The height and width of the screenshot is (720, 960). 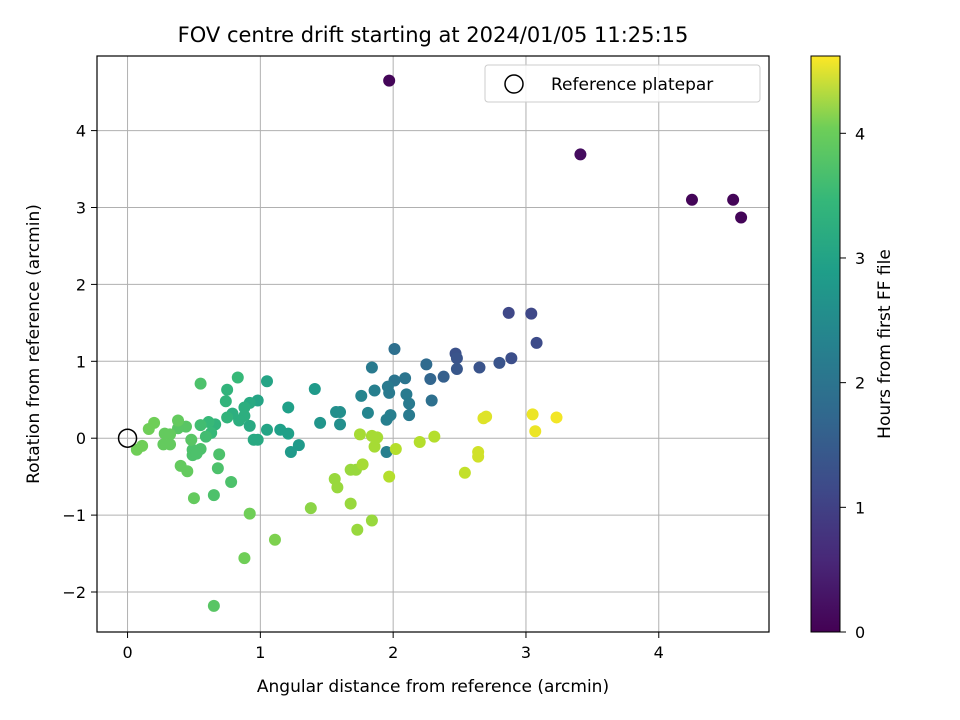 I want to click on legend: Reference platepar, so click(x=622, y=83).